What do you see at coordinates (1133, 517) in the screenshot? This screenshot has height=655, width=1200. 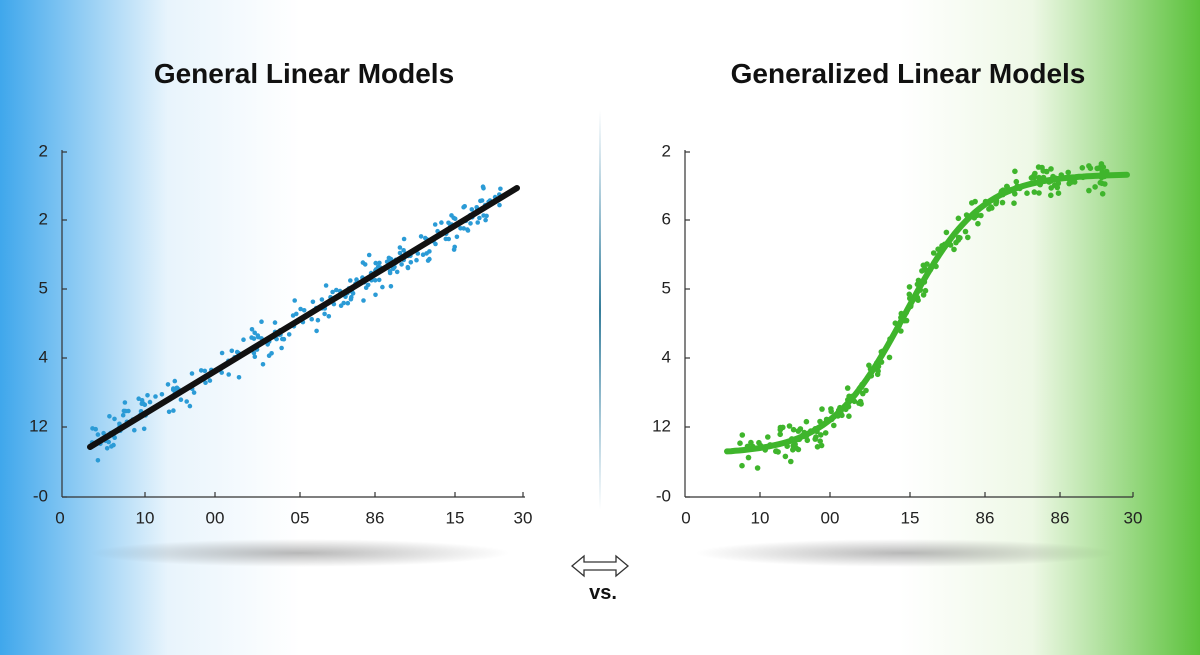 I see `x-tick-label: 30` at bounding box center [1133, 517].